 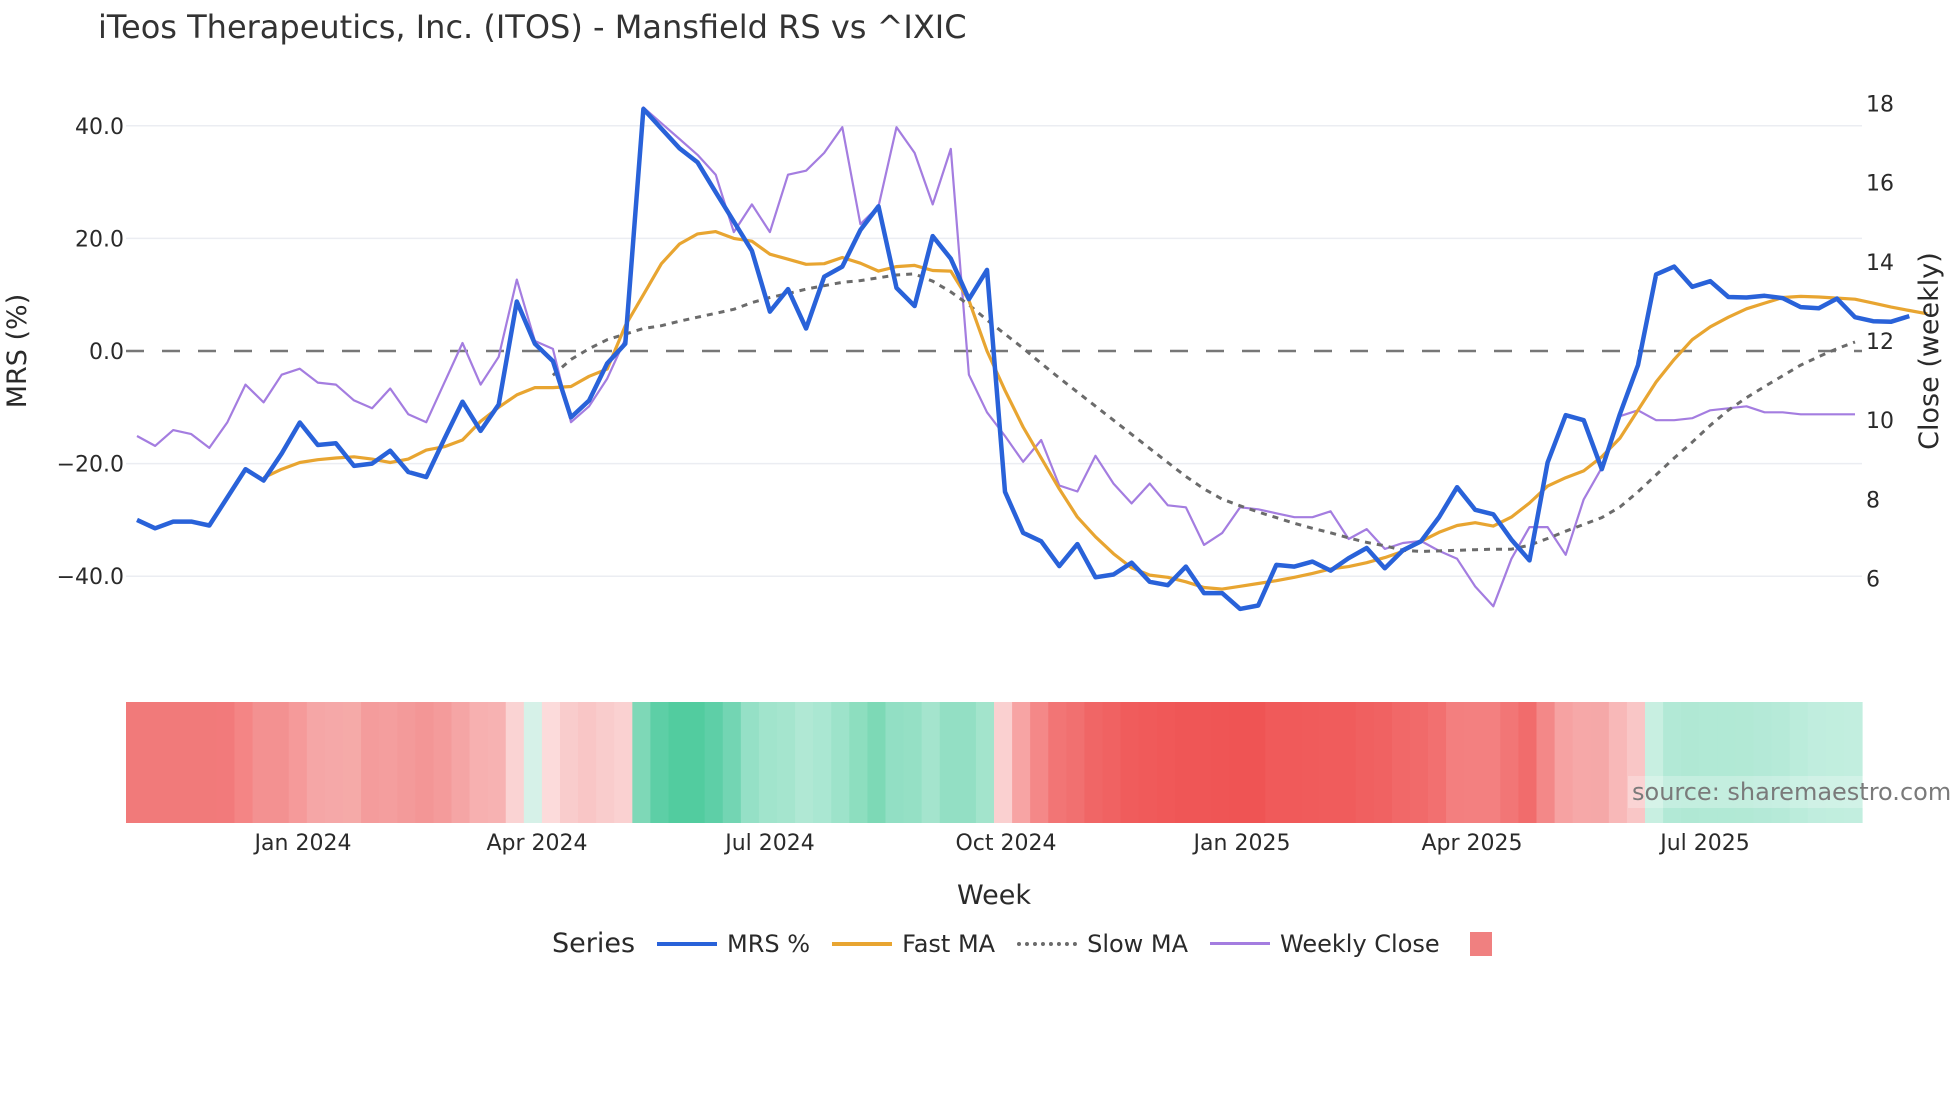 I want to click on y-tick-label: 40.0, so click(x=99, y=127).